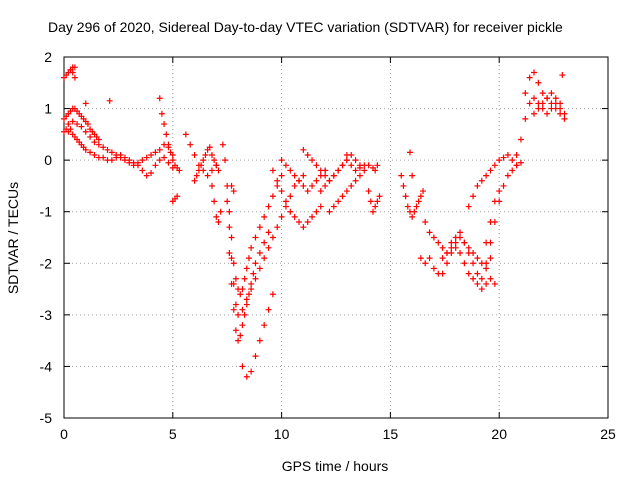 This screenshot has height=480, width=640. What do you see at coordinates (48, 109) in the screenshot?
I see `y-tick-label: 1` at bounding box center [48, 109].